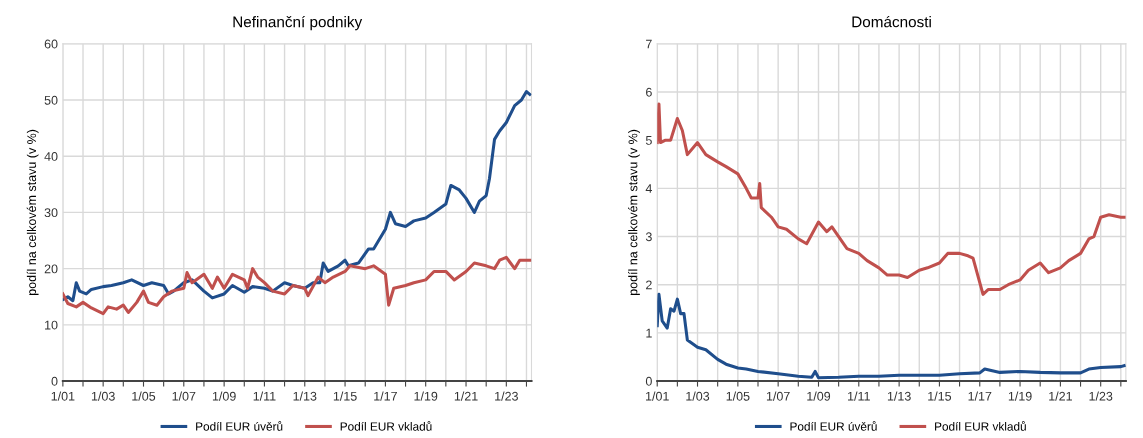 This screenshot has height=438, width=1143. Describe the element at coordinates (648, 140) in the screenshot. I see `y-tick-label: 5` at that location.